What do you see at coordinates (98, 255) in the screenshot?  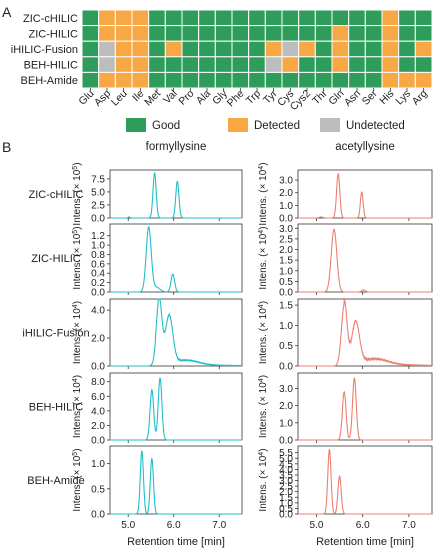 I see `y-tick-label: 0.8` at bounding box center [98, 255].